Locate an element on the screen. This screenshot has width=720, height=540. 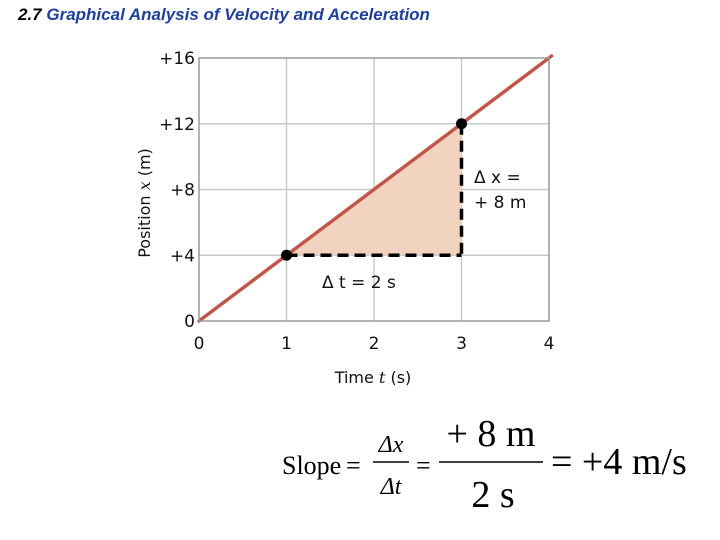
x-tick-label: 0 is located at coordinates (199, 344).